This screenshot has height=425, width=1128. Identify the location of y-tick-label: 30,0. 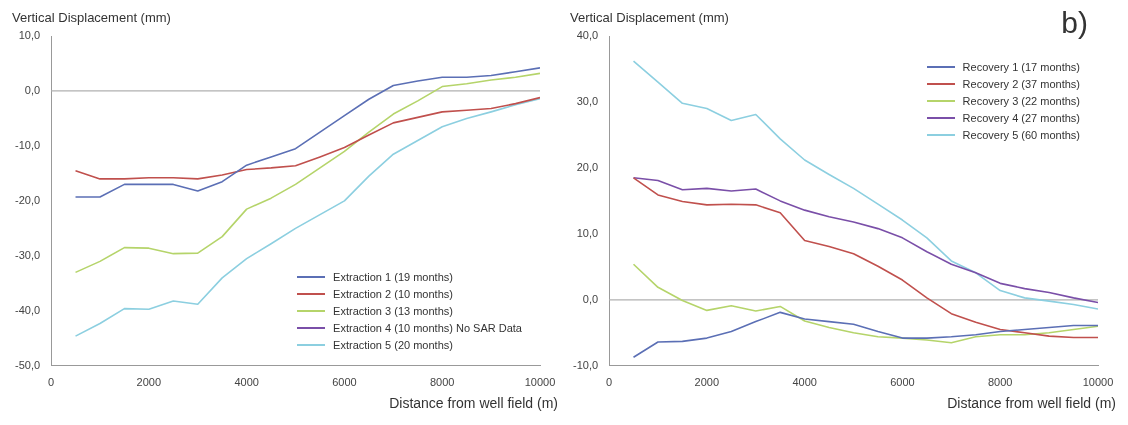
(587, 100).